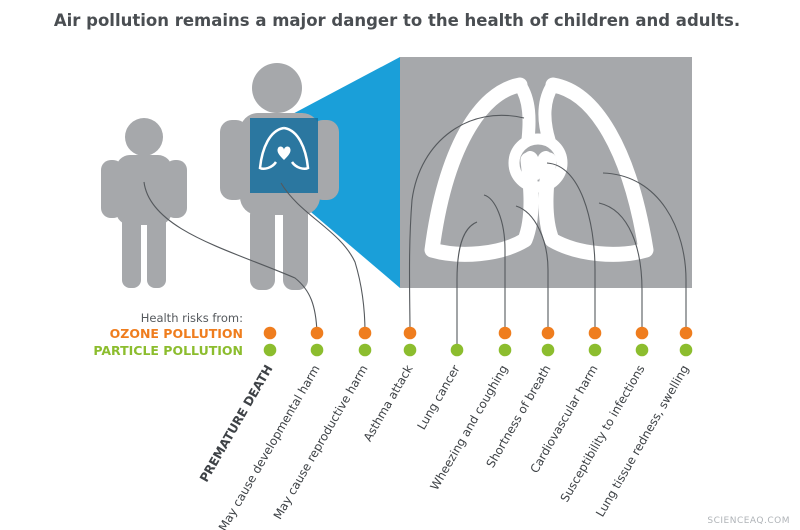  I want to click on lungs-icon, so click(539, 169).